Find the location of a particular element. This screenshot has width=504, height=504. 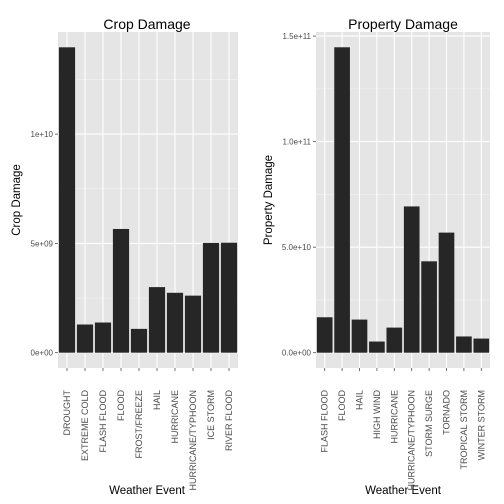

property-damage-x-tick-label: HIGH WIND is located at coordinates (377, 414).